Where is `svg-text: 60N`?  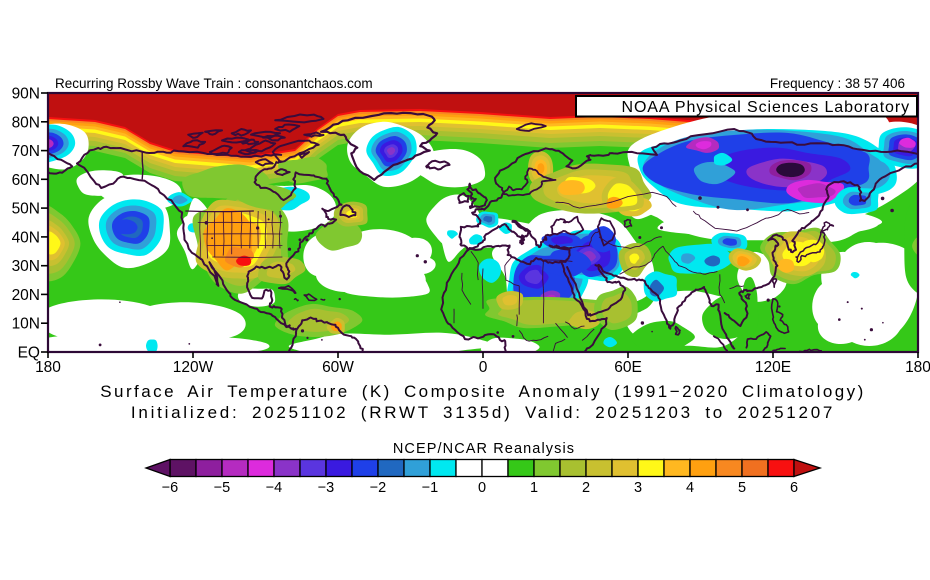
svg-text: 60N is located at coordinates (26, 180).